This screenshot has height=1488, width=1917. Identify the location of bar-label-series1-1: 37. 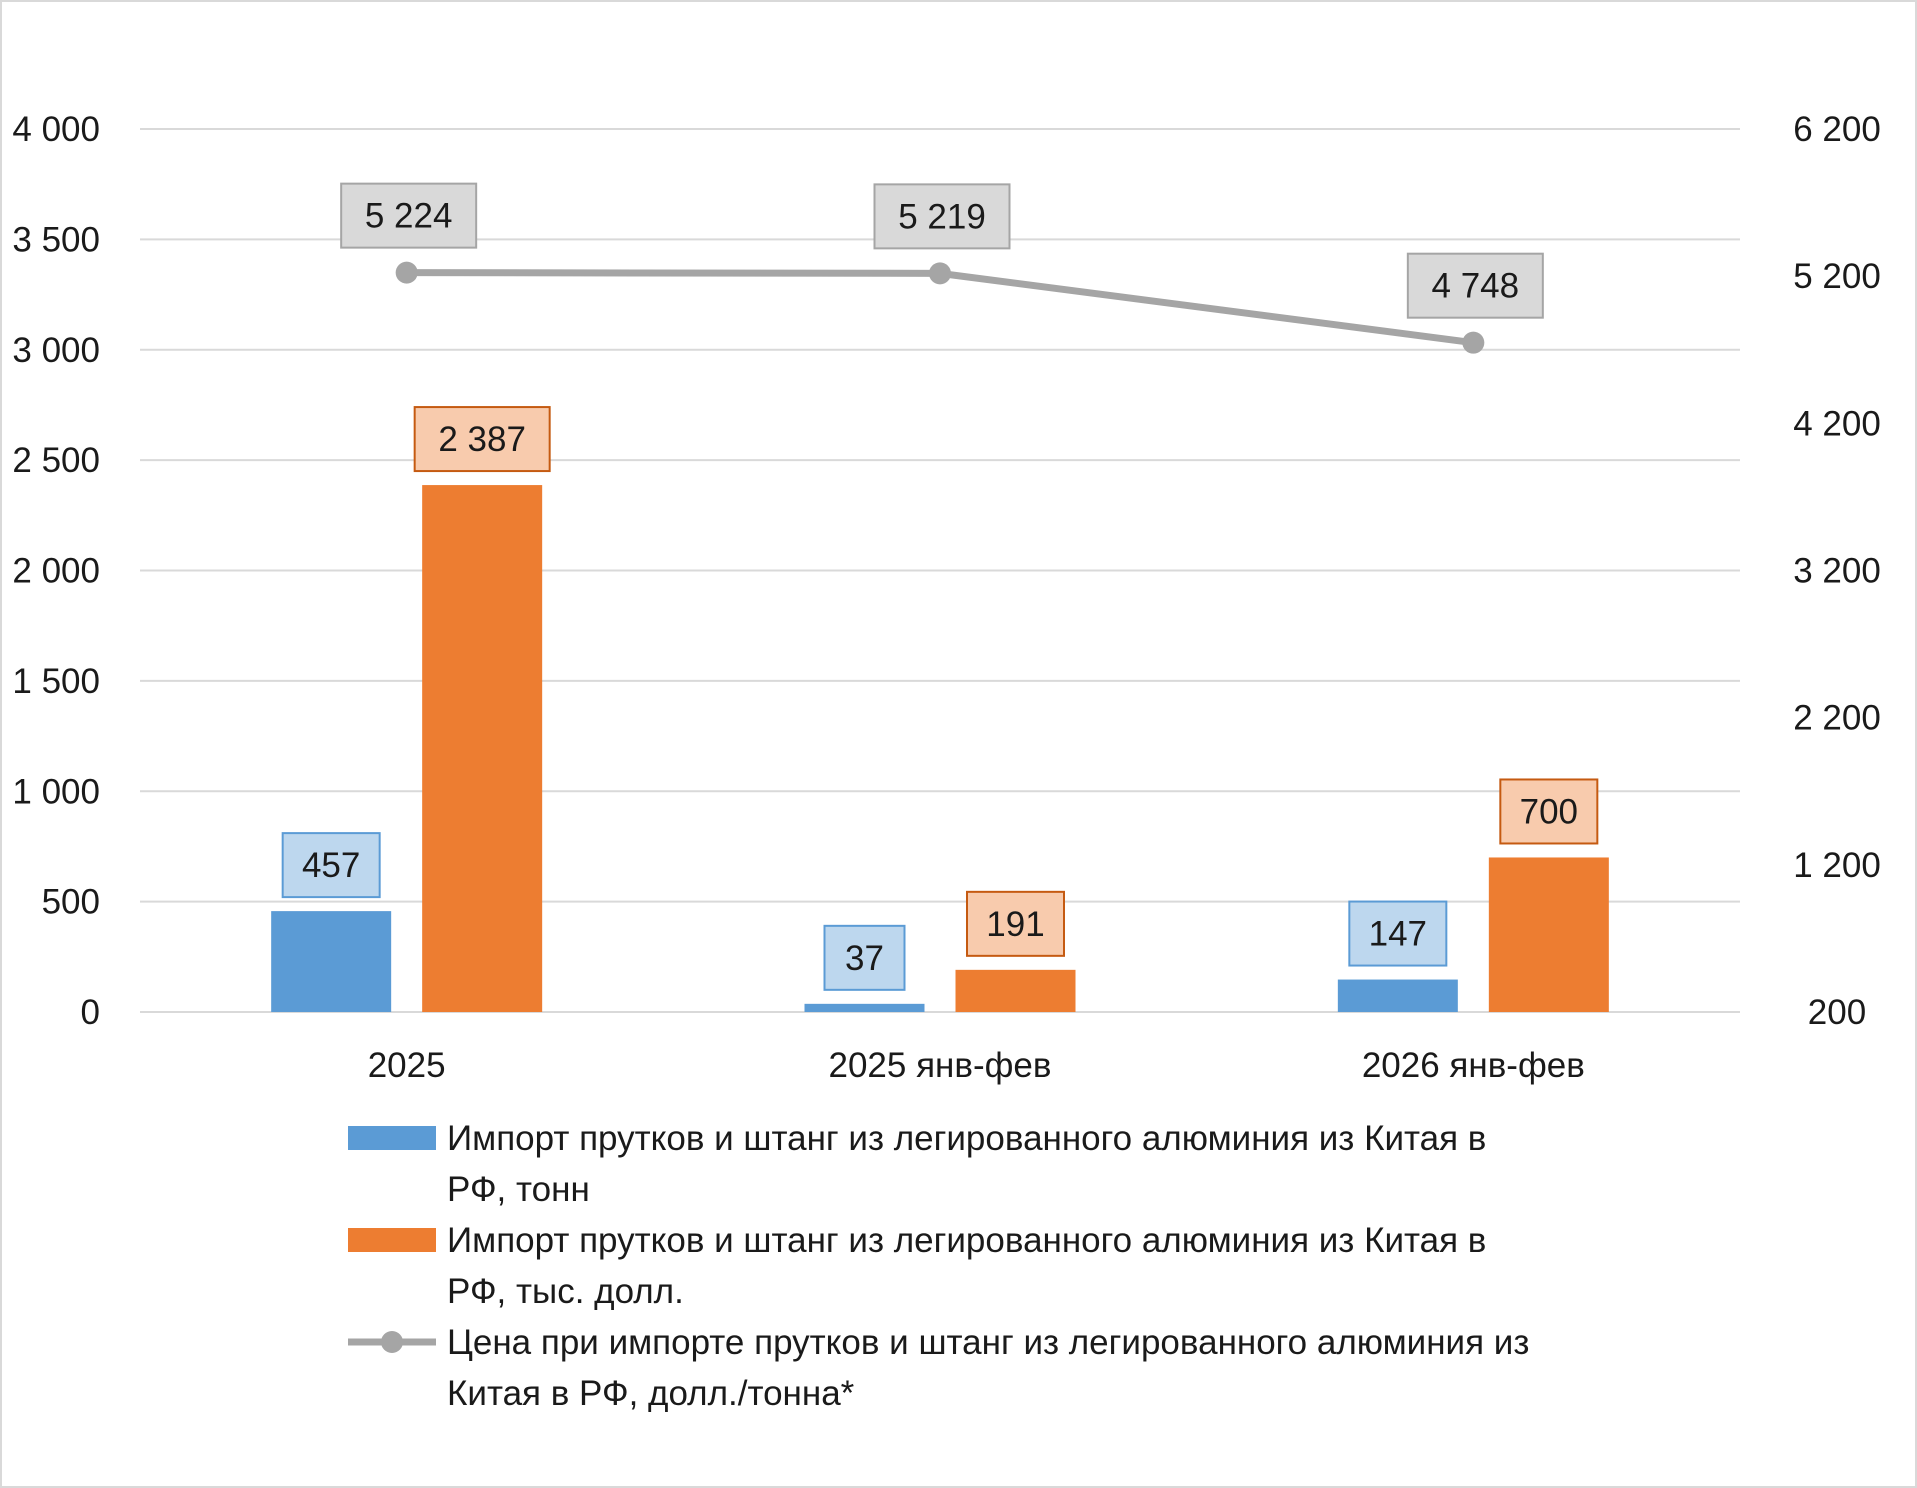
(864, 957).